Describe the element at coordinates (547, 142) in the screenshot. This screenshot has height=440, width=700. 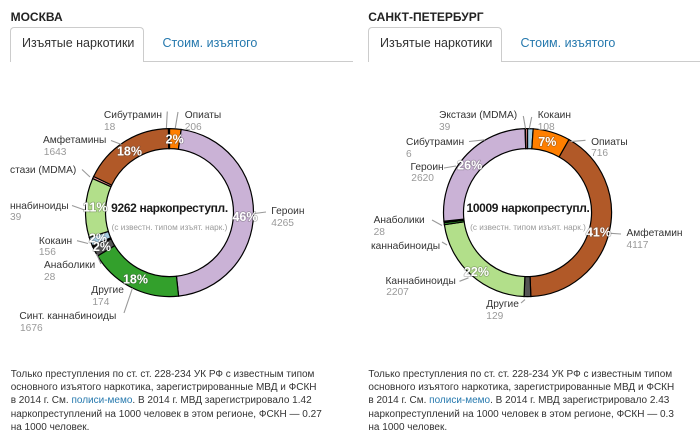
I see `svg-text: 7%` at that location.